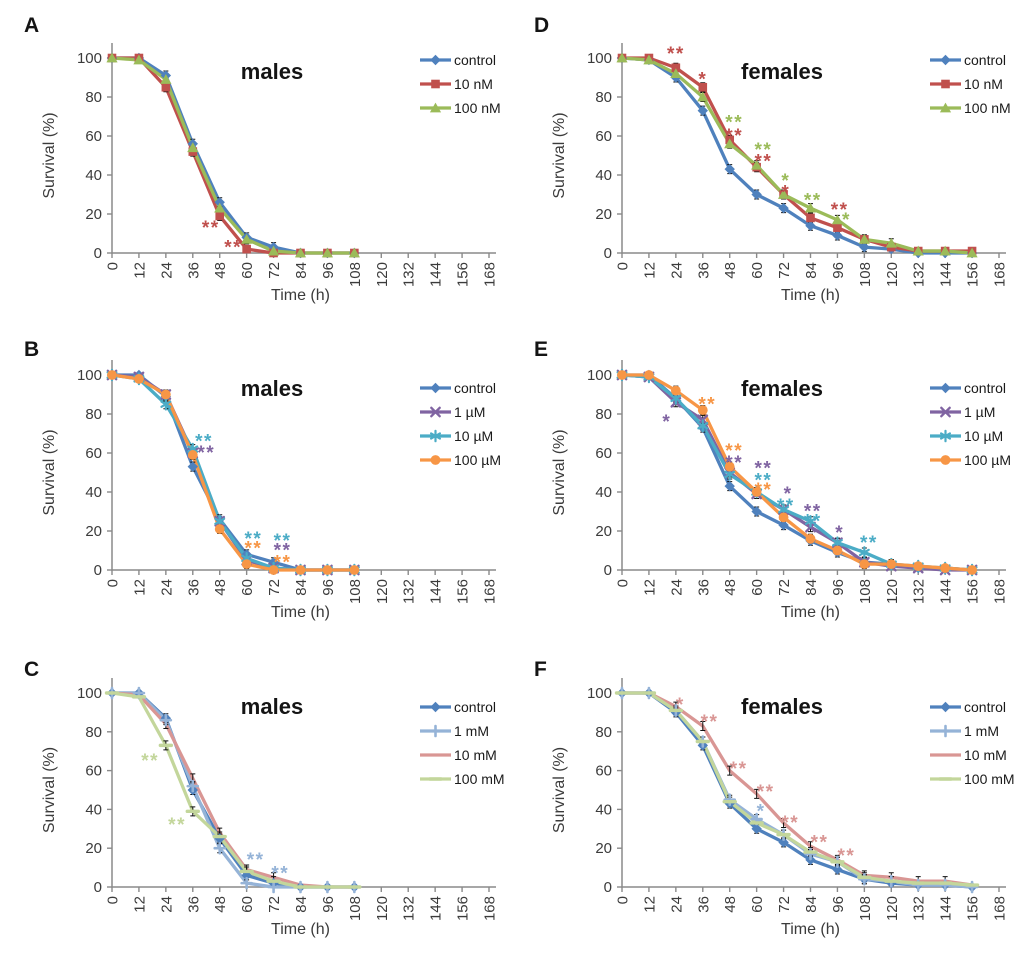 Image resolution: width=1020 pixels, height=973 pixels. What do you see at coordinates (246, 883) in the screenshot?
I see `plus-marker` at bounding box center [246, 883].